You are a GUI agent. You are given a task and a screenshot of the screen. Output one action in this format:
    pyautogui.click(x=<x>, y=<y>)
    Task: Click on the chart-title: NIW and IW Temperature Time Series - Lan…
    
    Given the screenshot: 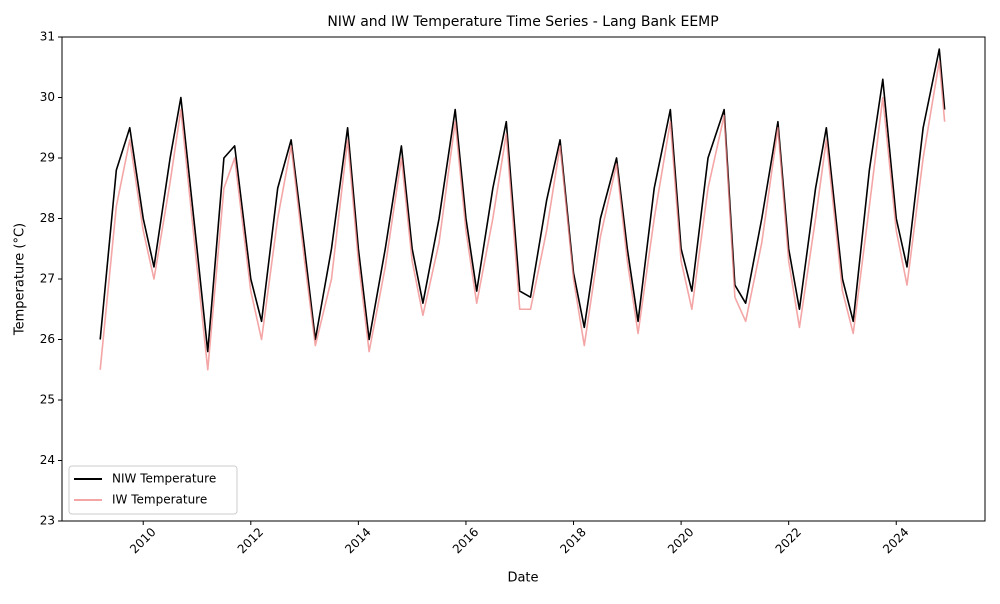 What is the action you would take?
    pyautogui.click(x=522, y=22)
    